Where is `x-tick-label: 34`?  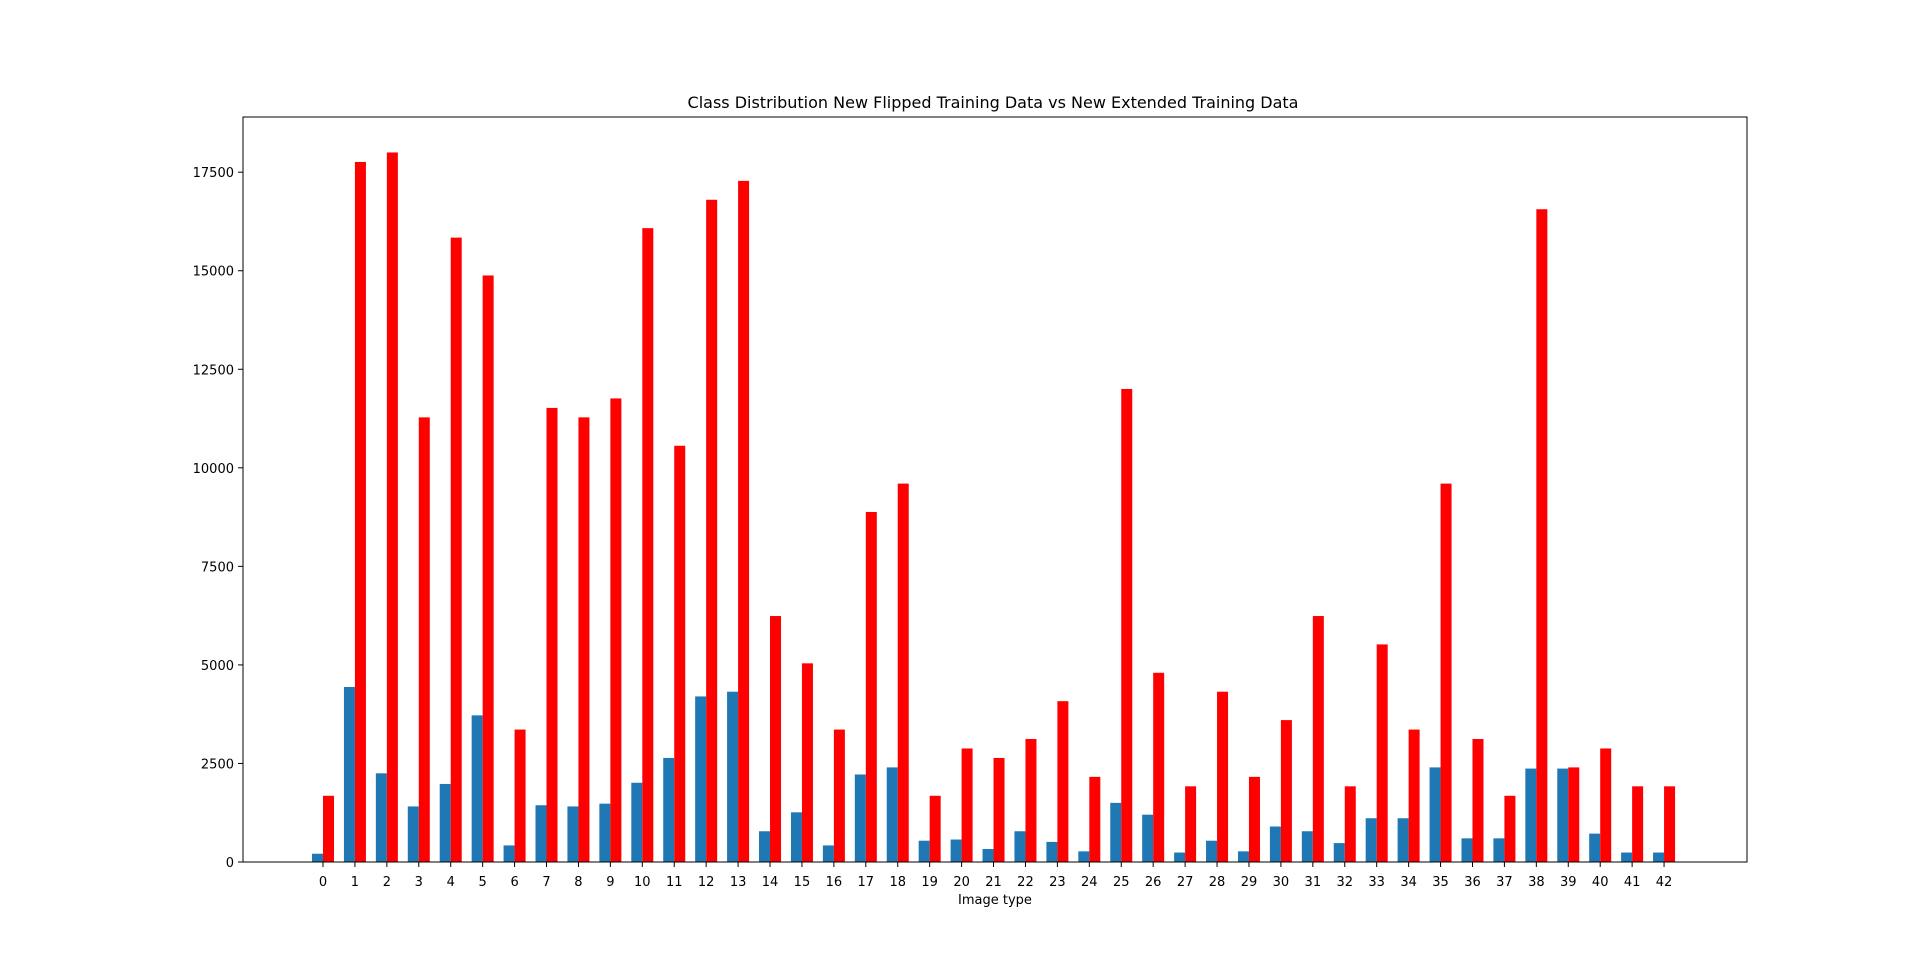 x-tick-label: 34 is located at coordinates (1408, 882).